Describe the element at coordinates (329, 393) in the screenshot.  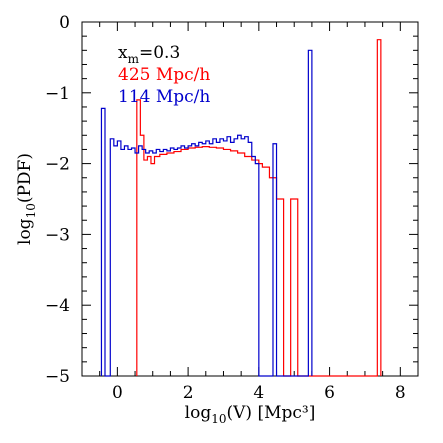
I see `x-tick-label: 6` at that location.